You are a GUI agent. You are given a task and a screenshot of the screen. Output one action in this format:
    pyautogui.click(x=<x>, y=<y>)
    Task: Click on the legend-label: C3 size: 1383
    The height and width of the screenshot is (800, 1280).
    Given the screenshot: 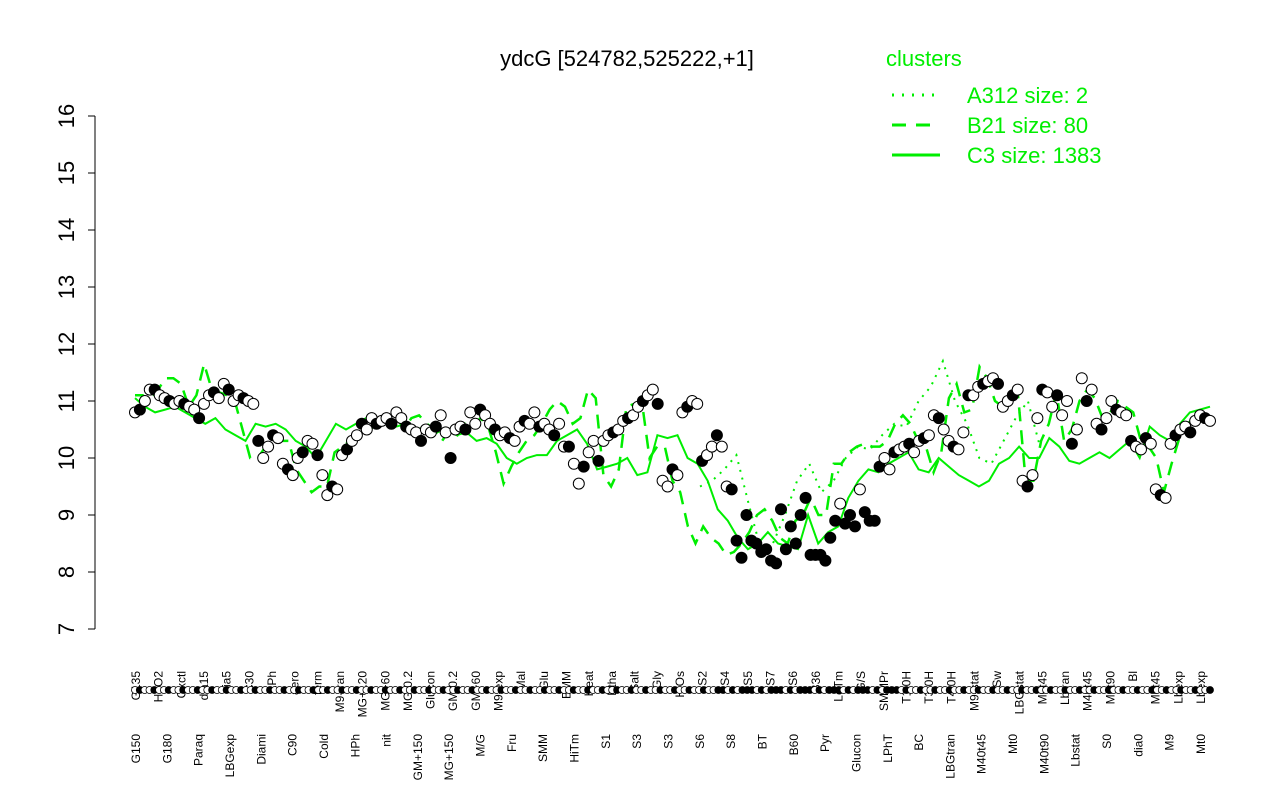 What is the action you would take?
    pyautogui.click(x=1034, y=155)
    